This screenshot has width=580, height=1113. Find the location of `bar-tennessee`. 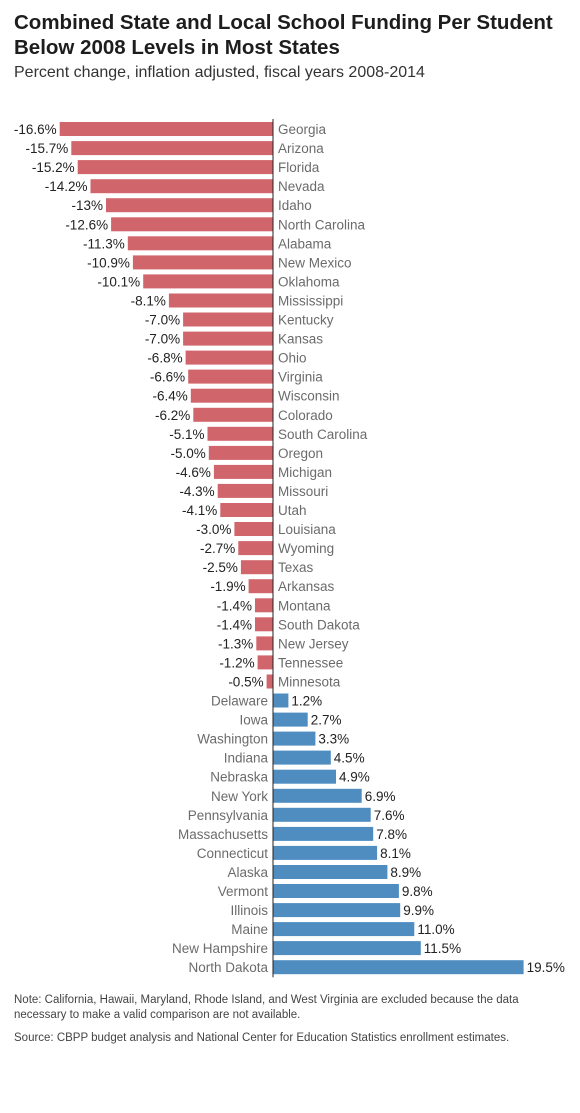

bar-tennessee is located at coordinates (265, 662).